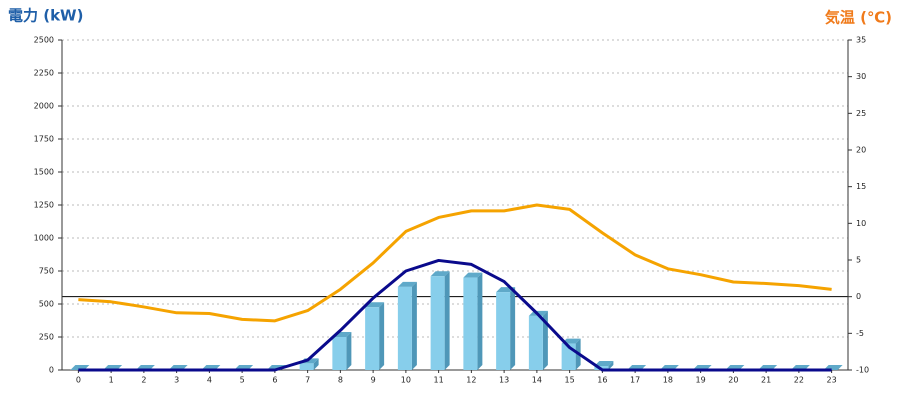  I want to click on y-tick-label: 2000, so click(44, 106).